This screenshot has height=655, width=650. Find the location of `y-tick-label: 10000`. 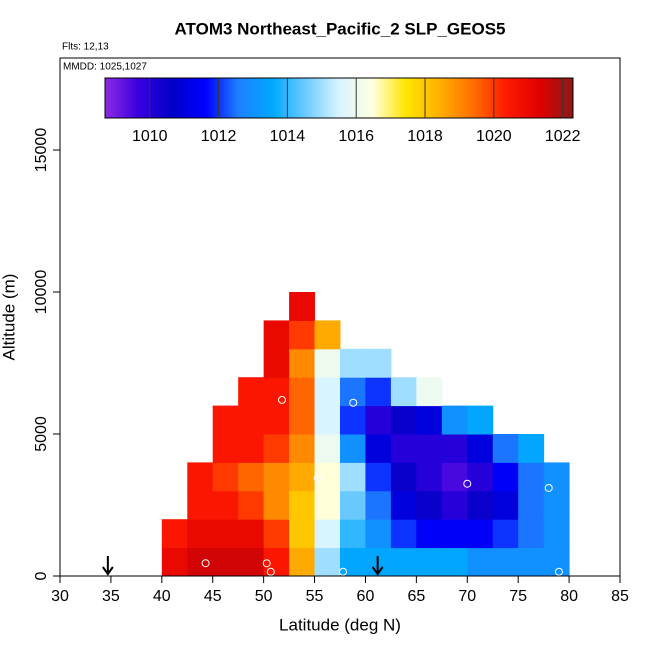

y-tick-label: 10000 is located at coordinates (41, 292).